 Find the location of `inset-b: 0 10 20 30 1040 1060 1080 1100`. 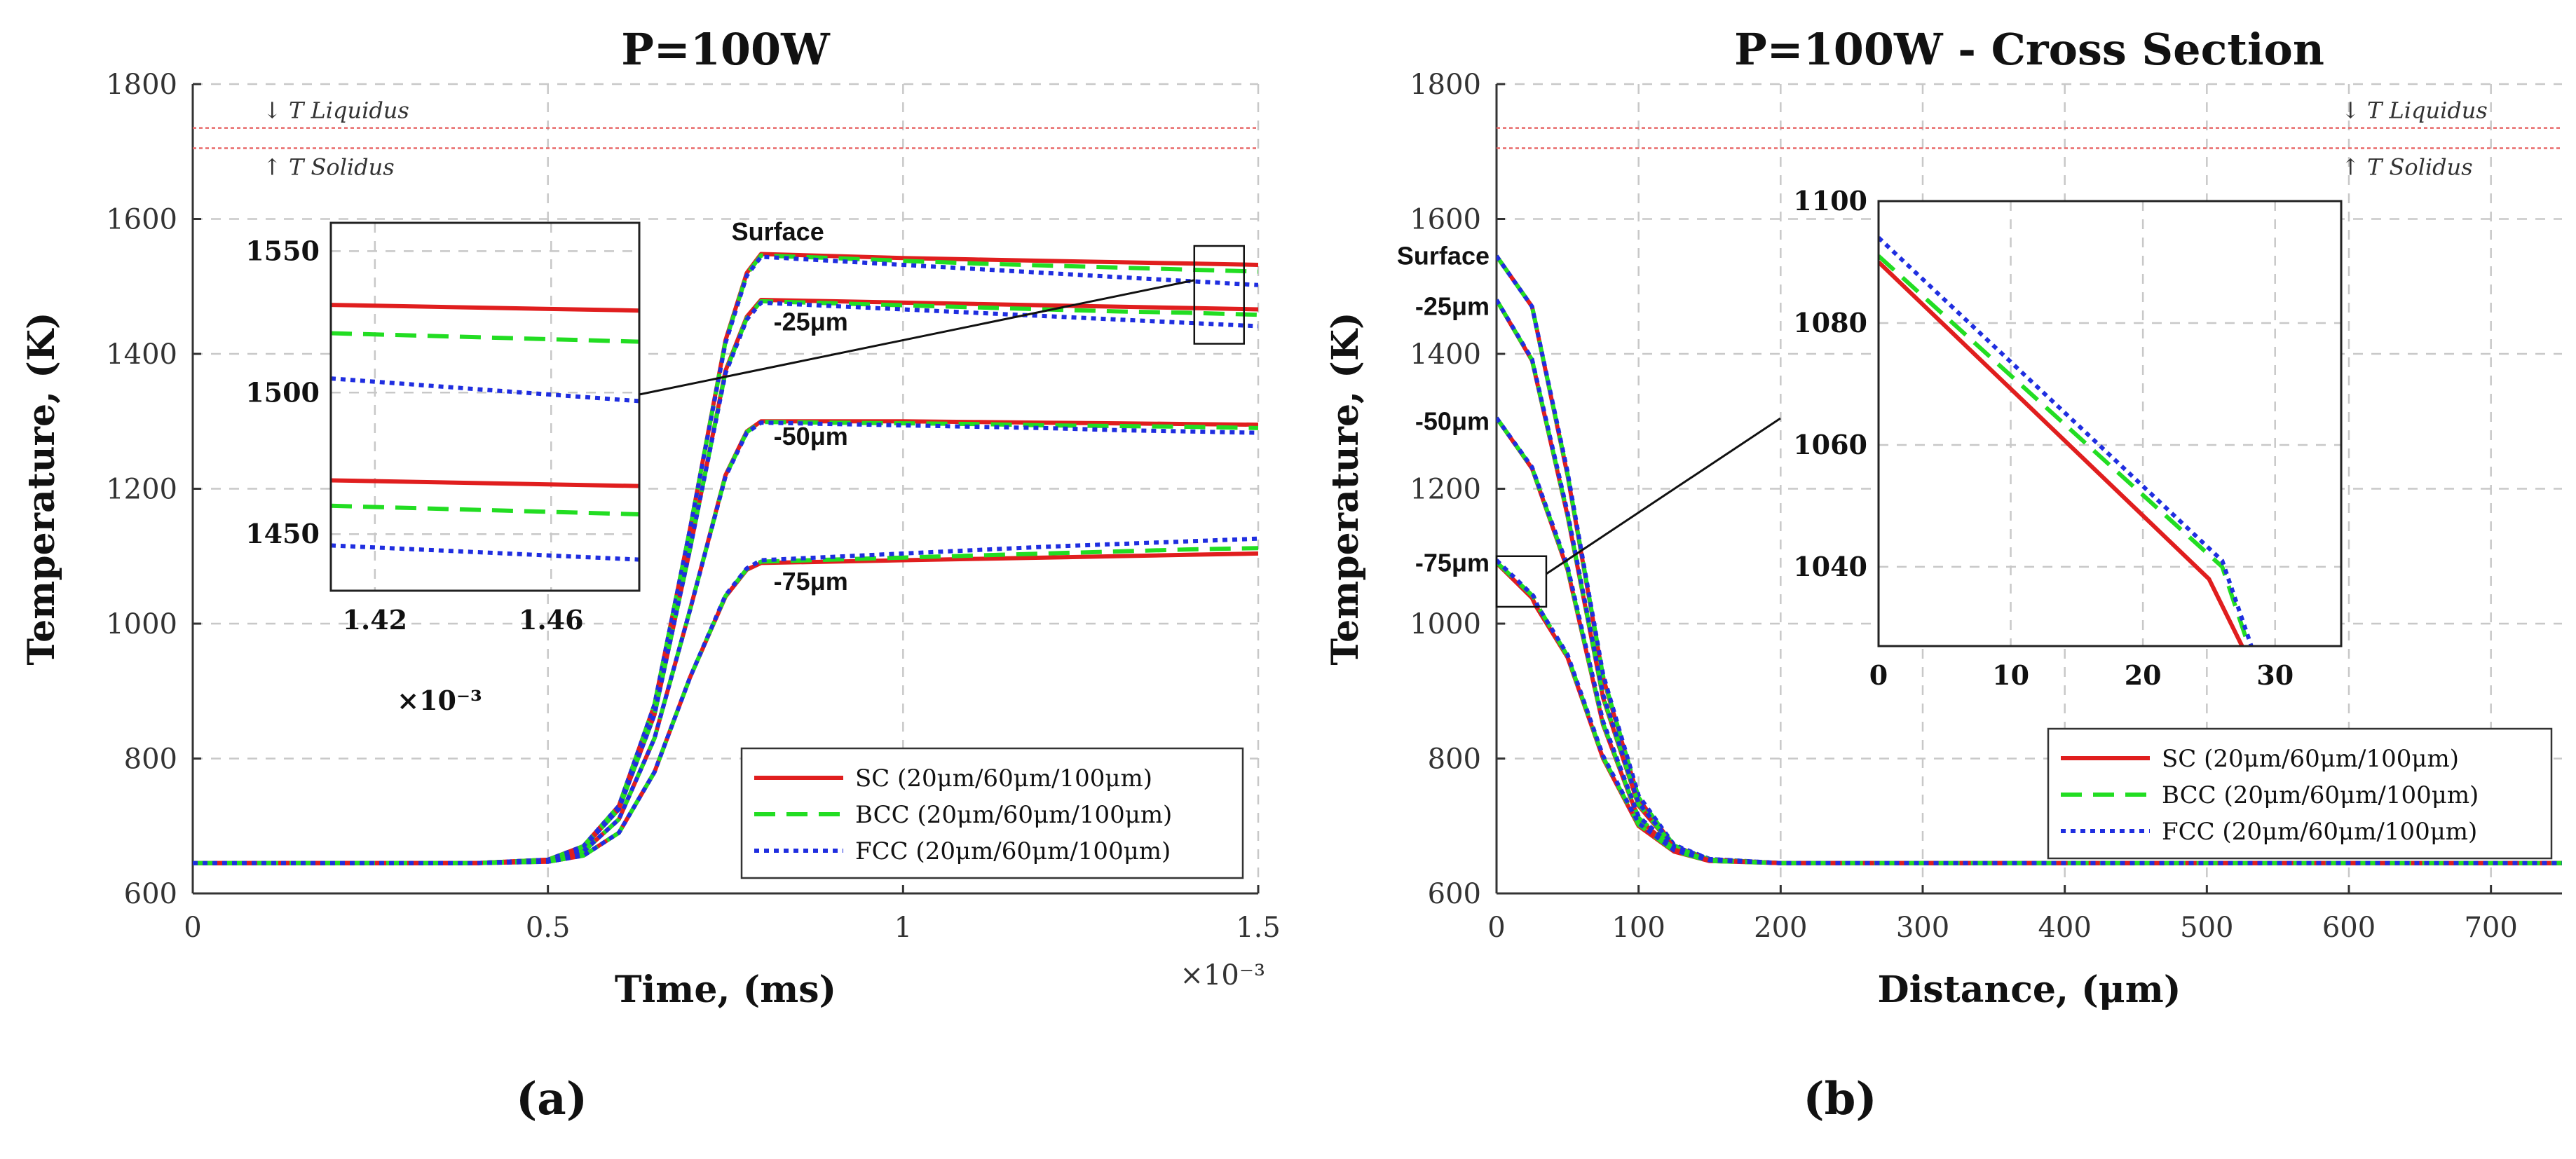

inset-b: 0 10 20 30 1040 1060 1080 1100 is located at coordinates (2068, 438).